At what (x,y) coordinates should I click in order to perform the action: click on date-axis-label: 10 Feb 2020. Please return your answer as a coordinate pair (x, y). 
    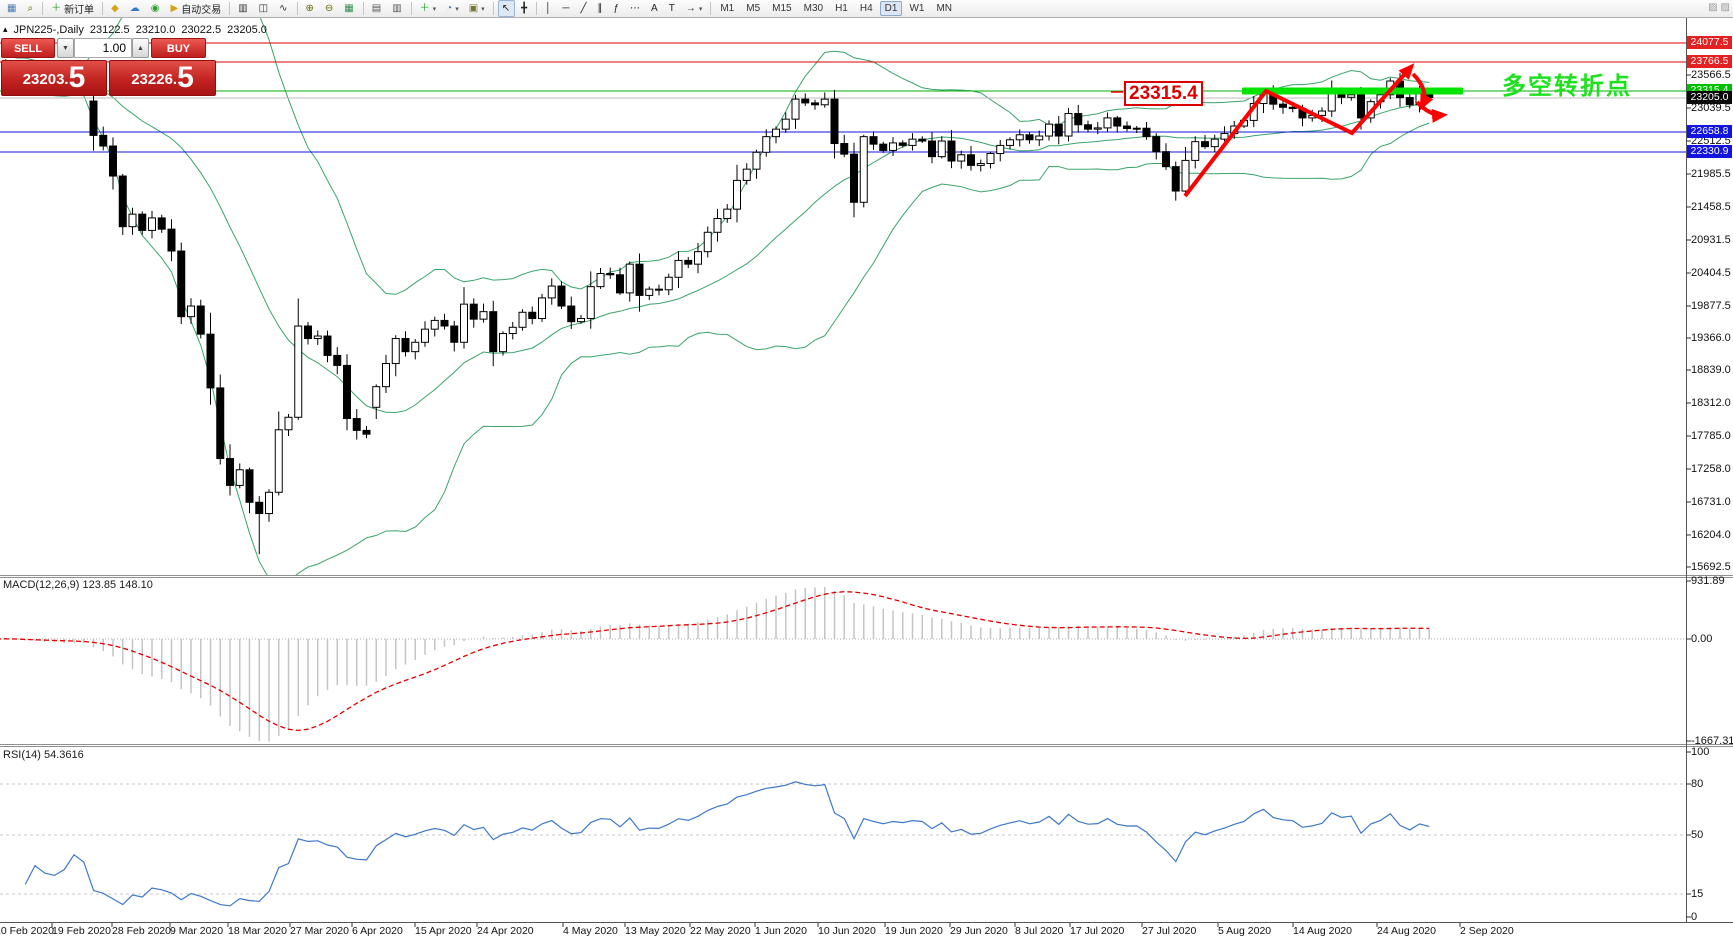
    Looking at the image, I should click on (27, 931).